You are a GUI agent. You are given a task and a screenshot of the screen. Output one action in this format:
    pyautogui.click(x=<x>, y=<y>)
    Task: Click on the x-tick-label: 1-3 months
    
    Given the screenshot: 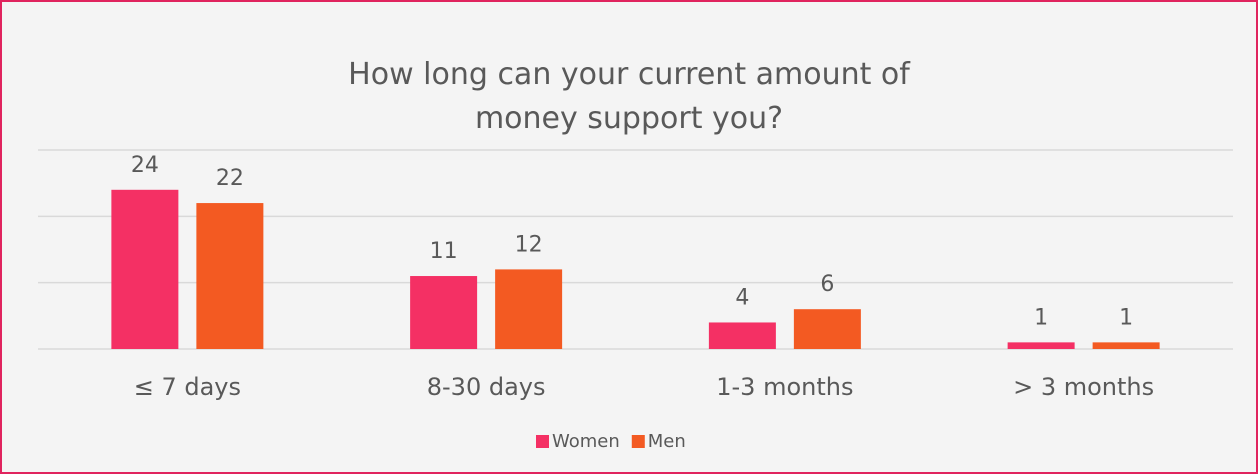 What is the action you would take?
    pyautogui.click(x=784, y=387)
    